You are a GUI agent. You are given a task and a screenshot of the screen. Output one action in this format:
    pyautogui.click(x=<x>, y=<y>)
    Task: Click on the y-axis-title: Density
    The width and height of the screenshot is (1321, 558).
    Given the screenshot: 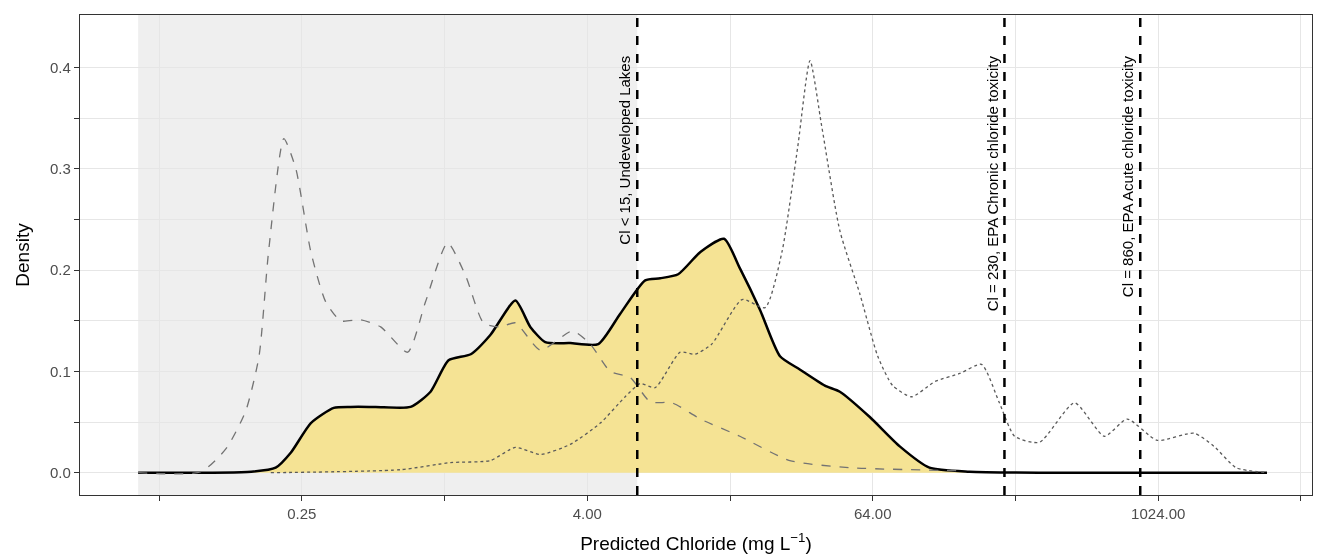 What is the action you would take?
    pyautogui.click(x=22, y=254)
    